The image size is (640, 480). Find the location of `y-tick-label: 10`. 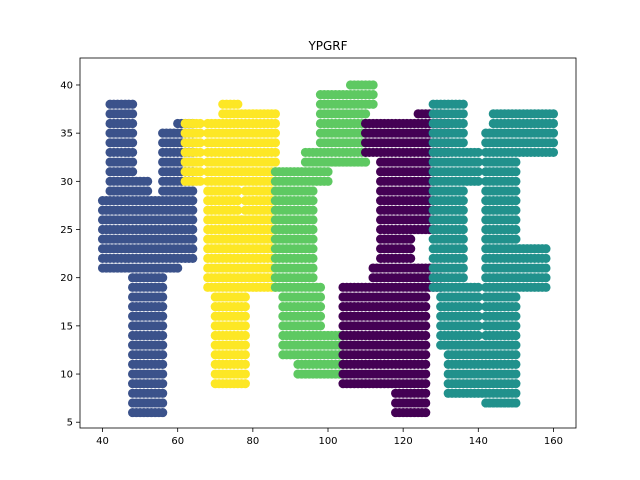

y-tick-label: 10 is located at coordinates (66, 375).